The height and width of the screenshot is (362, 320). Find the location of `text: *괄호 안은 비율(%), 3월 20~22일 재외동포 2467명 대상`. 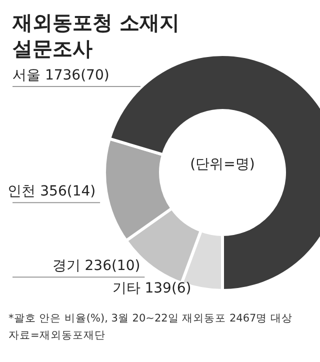

text: *괄호 안은 비율(%), 3월 20~22일 재외동포 2467명 대상 is located at coordinates (150, 318).